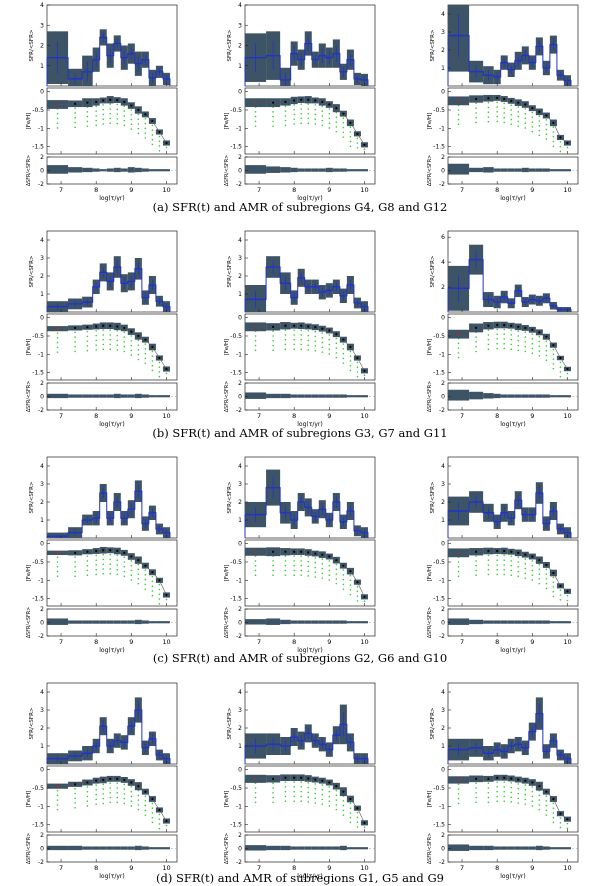 The image size is (600, 886). I want to click on amr-ytick-label: -1.5, so click(38, 373).